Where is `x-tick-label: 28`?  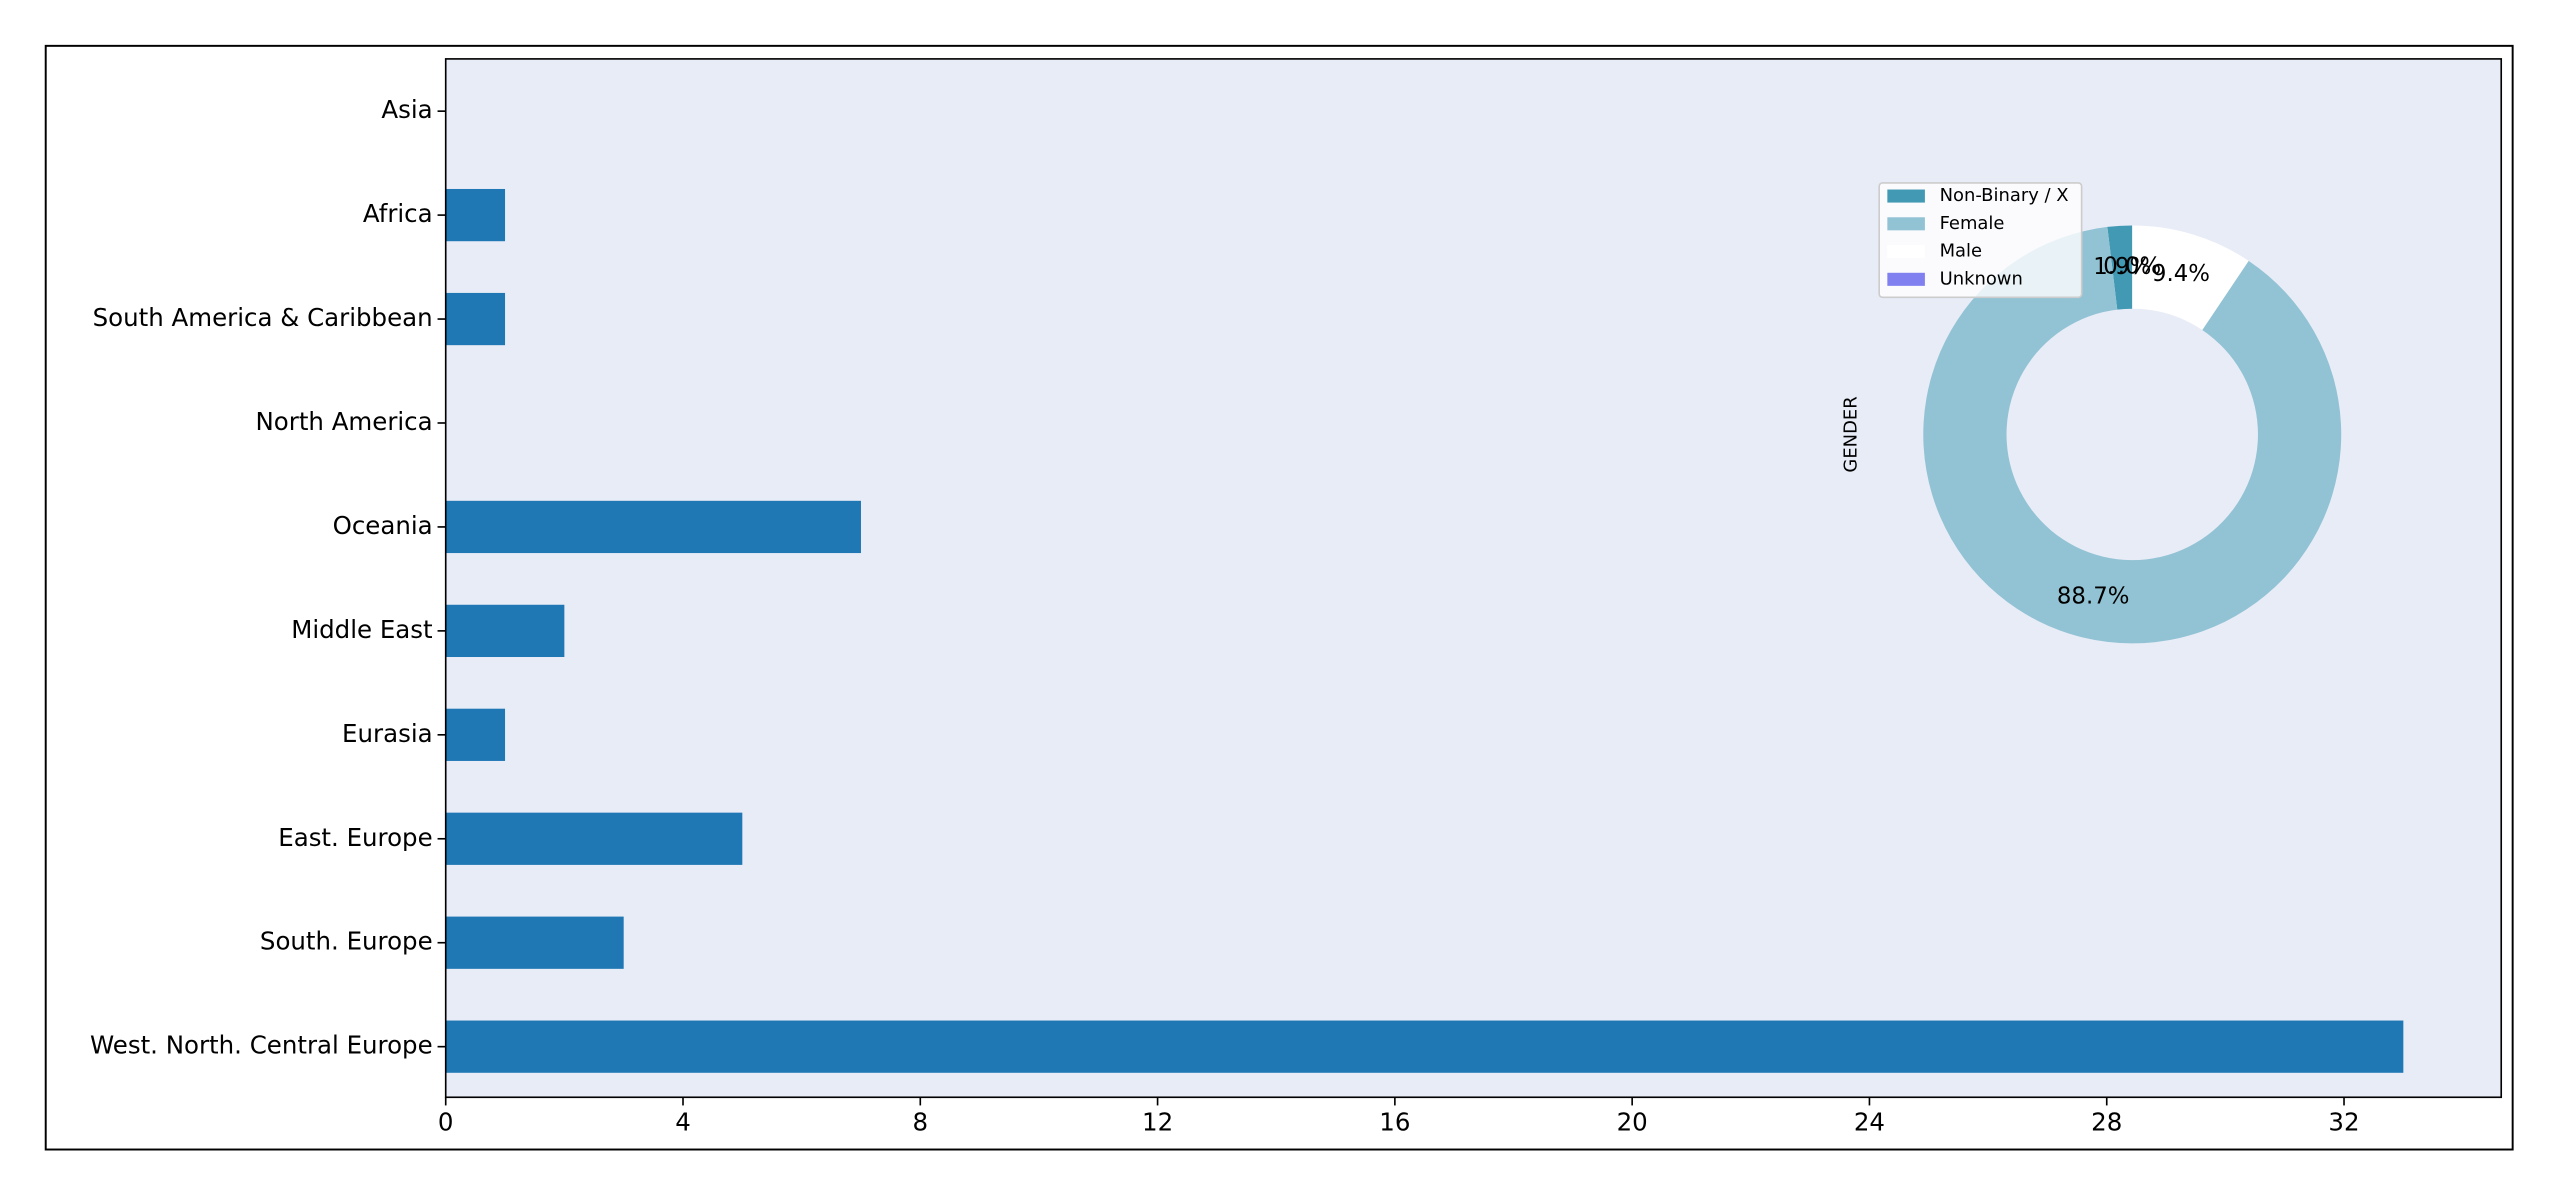 x-tick-label: 28 is located at coordinates (2106, 1121).